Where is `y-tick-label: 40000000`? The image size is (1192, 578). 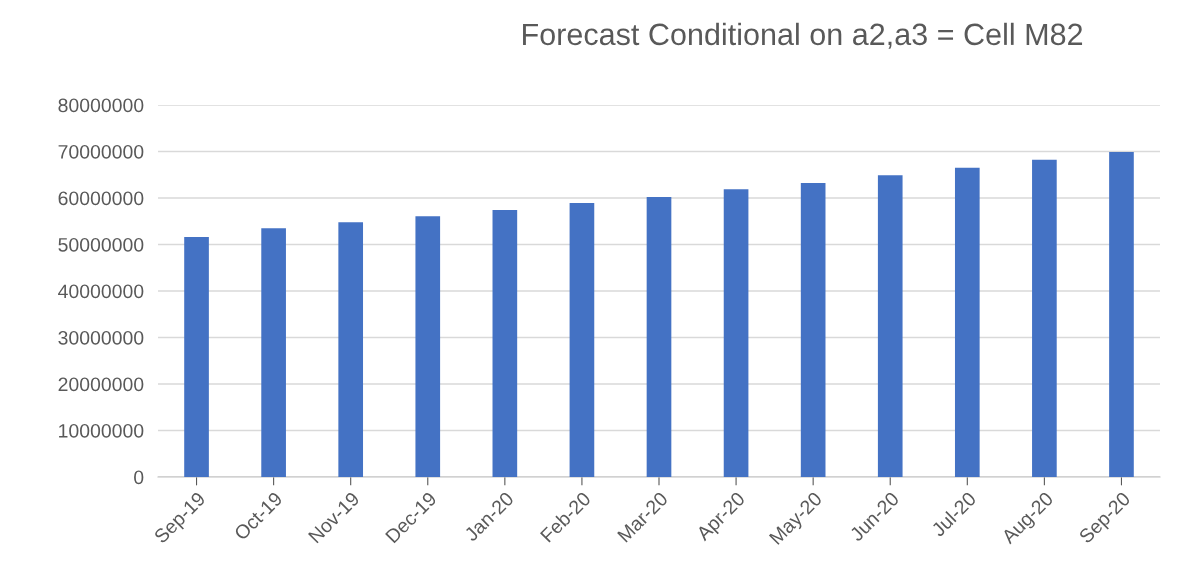 y-tick-label: 40000000 is located at coordinates (101, 291).